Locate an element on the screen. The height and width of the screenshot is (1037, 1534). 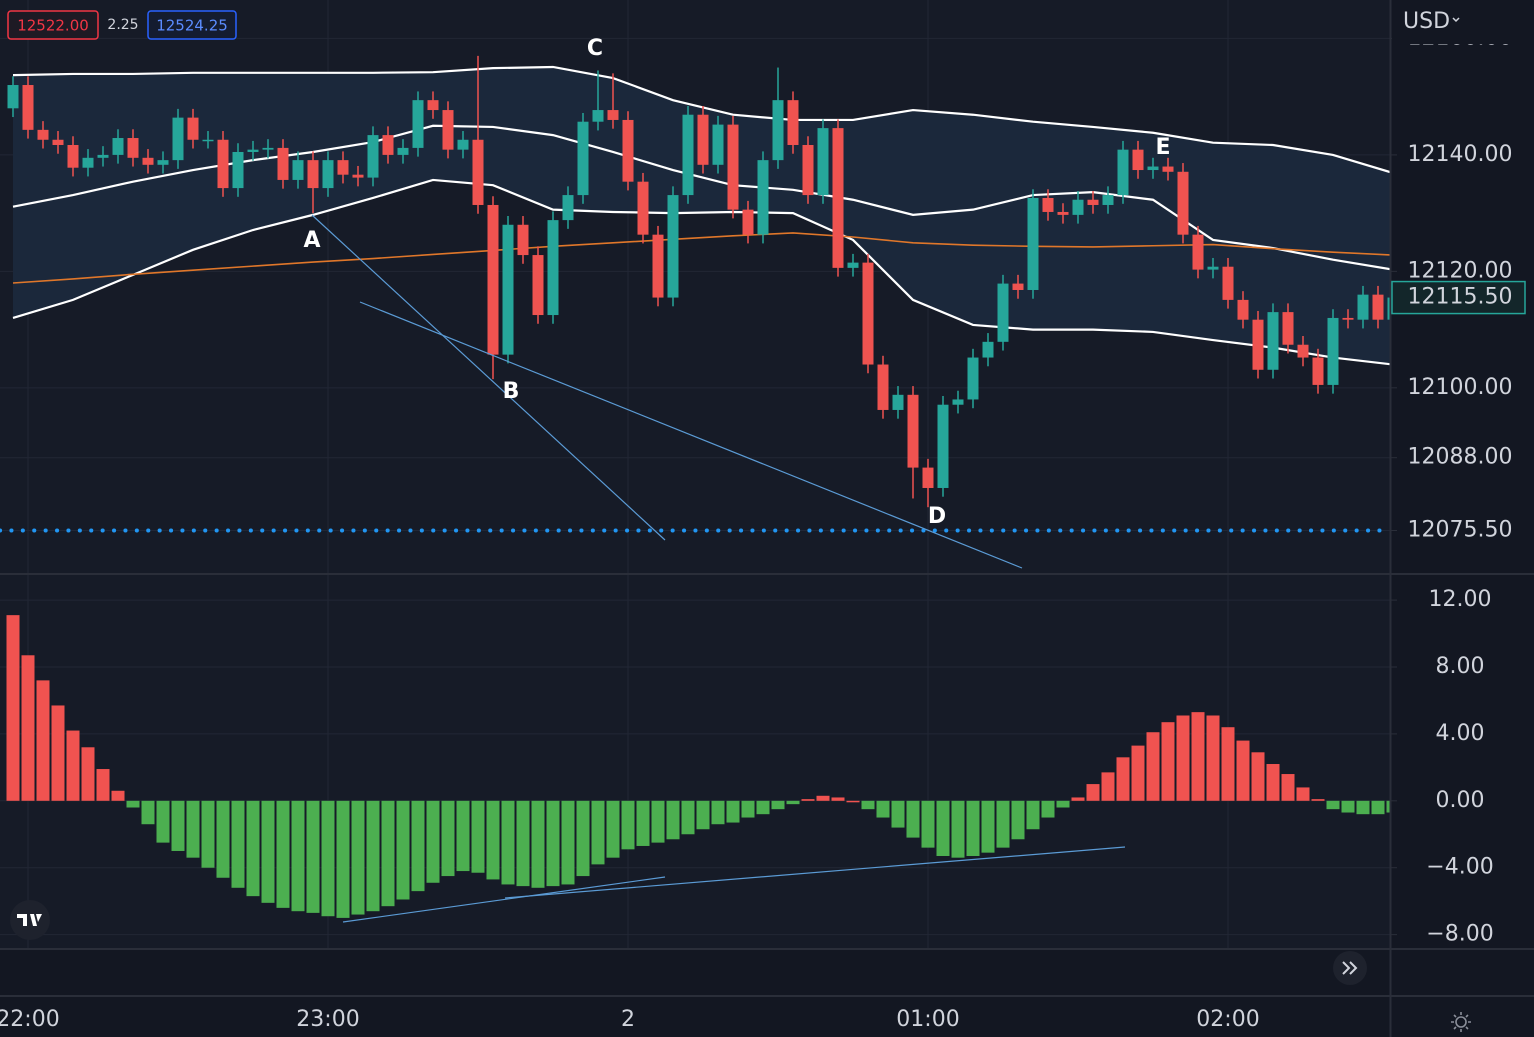
y-tick-label: 12088.00 is located at coordinates (1460, 457).